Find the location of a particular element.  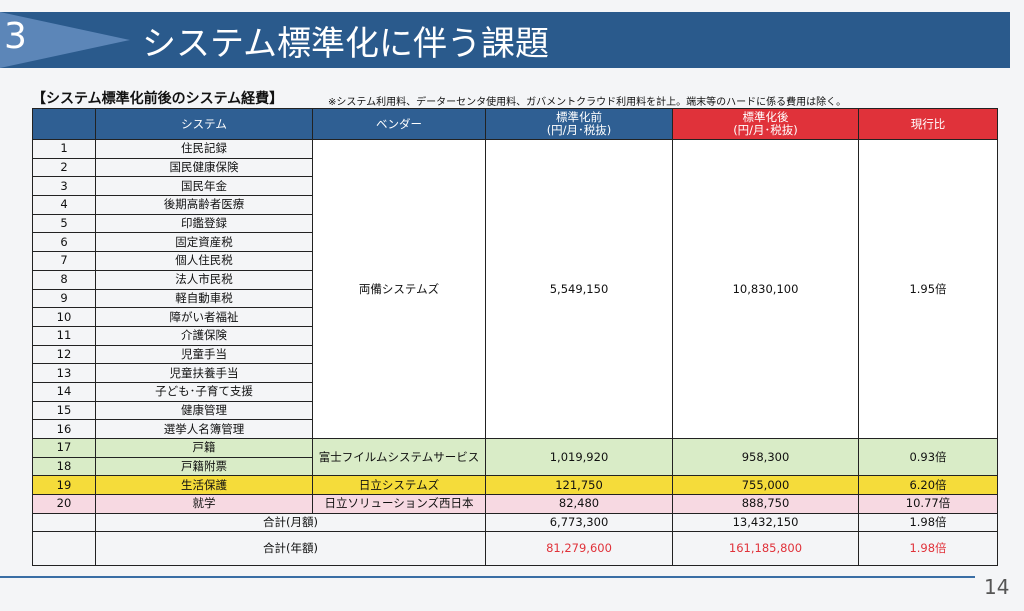

table-row: 19 生活保護 日立システムズ 121,750 755,000 6.20倍 is located at coordinates (515, 485).